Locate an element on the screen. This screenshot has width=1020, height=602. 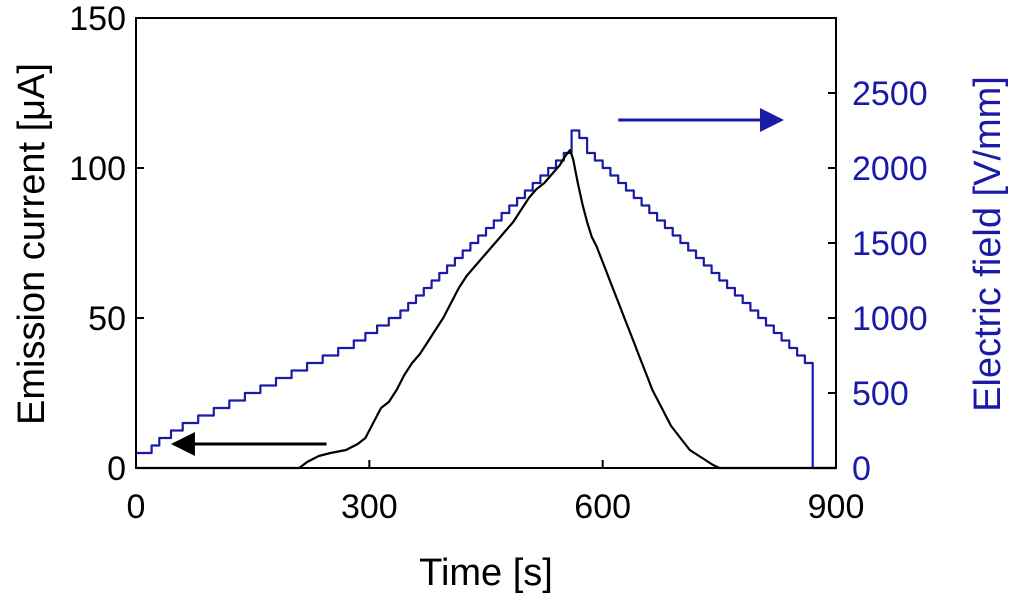
right-axis-ticks: 0 500 1000 1500 2000 2500 is located at coordinates (878, 281).